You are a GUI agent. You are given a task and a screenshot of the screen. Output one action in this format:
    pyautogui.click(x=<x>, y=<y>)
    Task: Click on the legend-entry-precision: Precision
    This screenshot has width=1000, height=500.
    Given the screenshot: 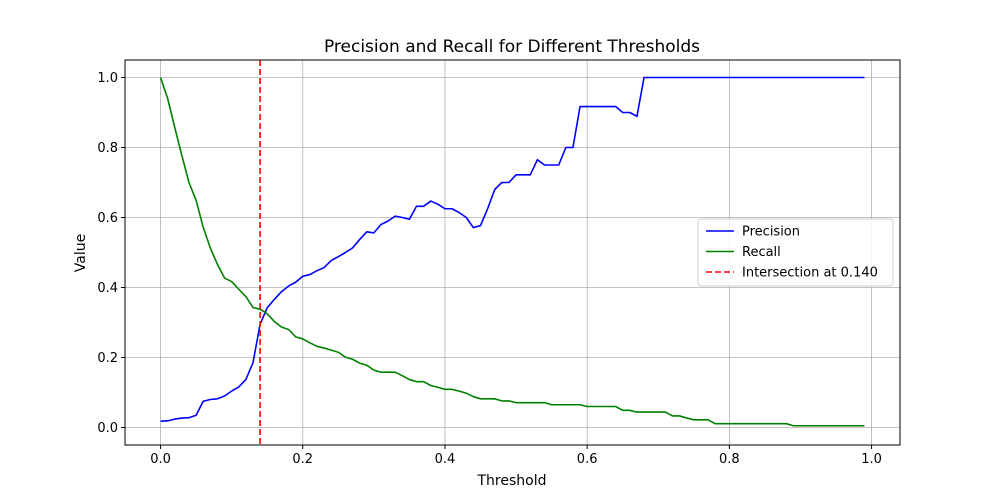 What is the action you would take?
    pyautogui.click(x=753, y=232)
    